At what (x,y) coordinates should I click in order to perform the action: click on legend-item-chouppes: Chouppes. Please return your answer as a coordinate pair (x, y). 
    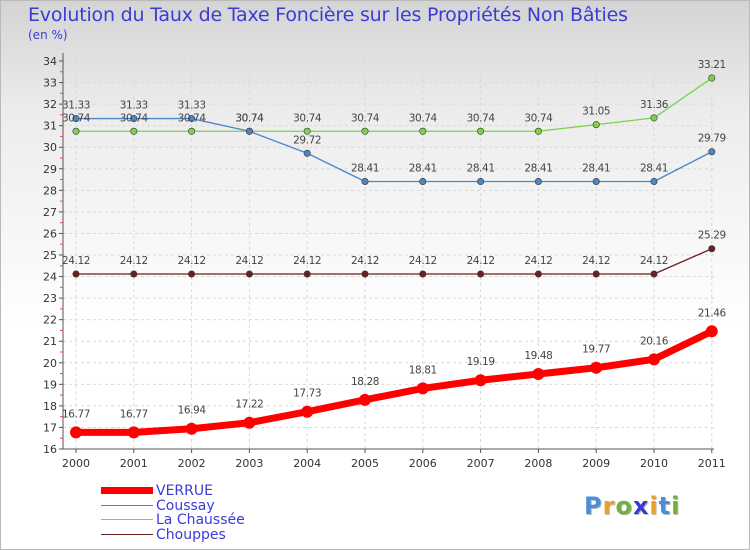
    Looking at the image, I should click on (201, 535).